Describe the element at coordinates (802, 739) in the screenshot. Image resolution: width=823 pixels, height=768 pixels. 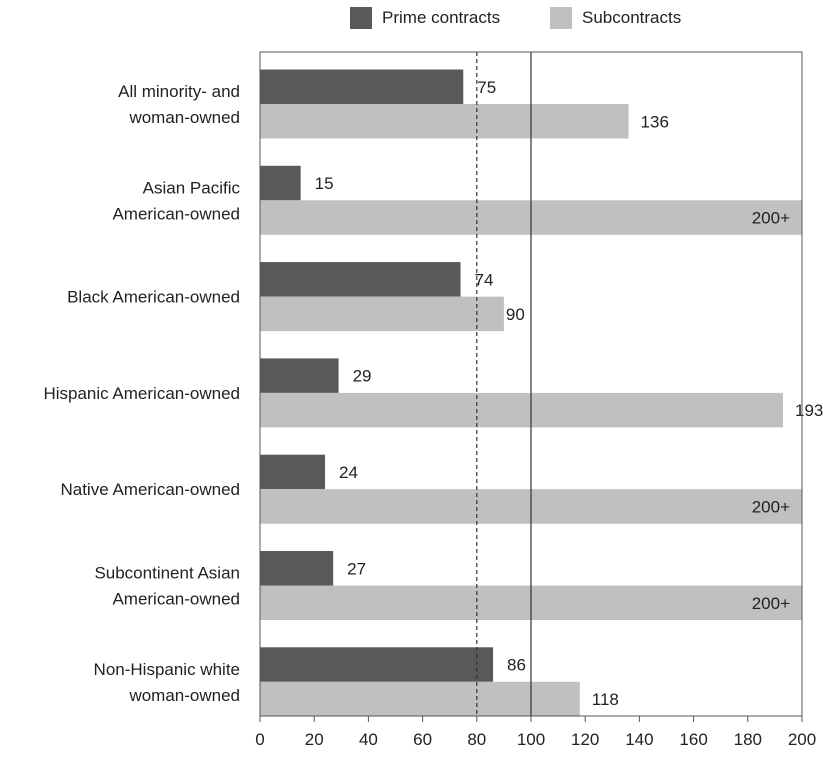
I see `x-tick-label: 200` at that location.